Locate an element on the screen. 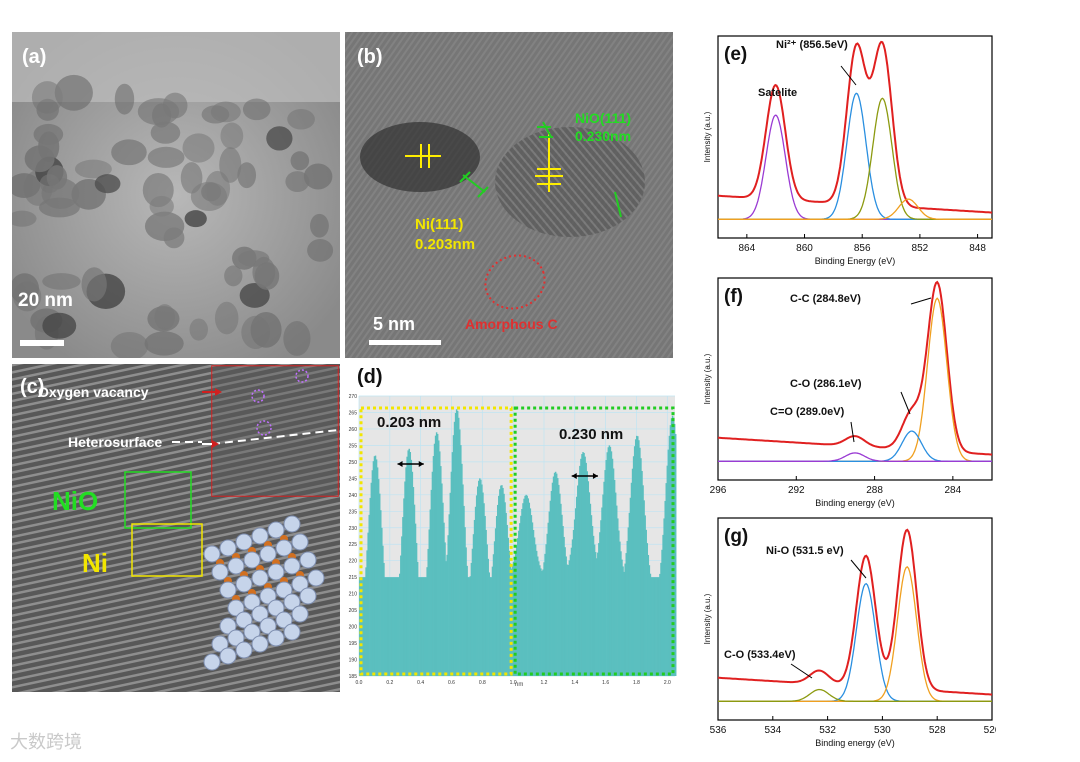 The height and width of the screenshot is (762, 1080). amorphous-carbon-label: Amorphous C is located at coordinates (511, 324).